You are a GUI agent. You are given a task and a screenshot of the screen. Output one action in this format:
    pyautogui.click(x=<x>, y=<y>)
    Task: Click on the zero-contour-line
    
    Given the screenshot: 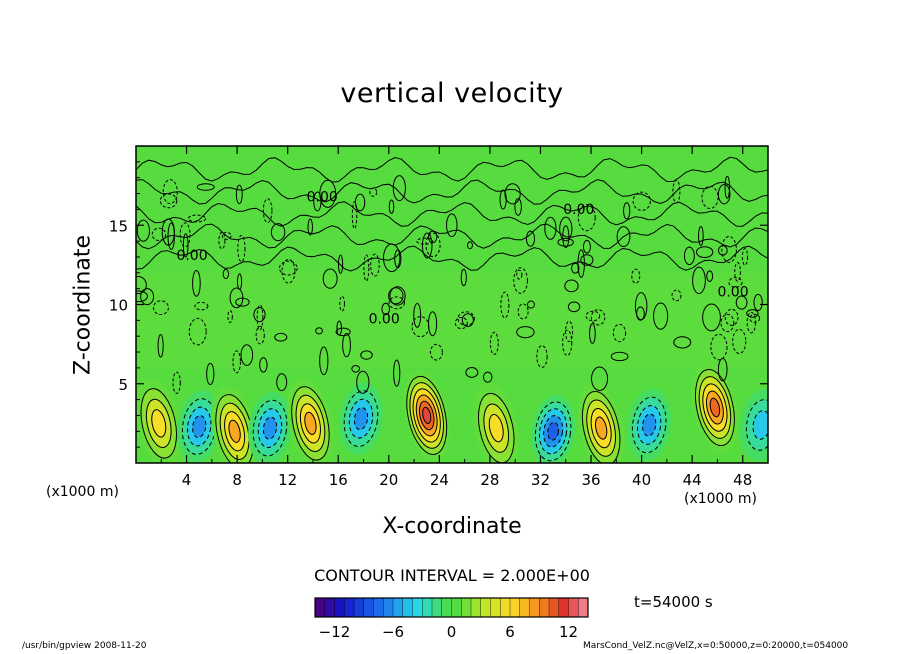 What is the action you would take?
    pyautogui.click(x=452, y=258)
    